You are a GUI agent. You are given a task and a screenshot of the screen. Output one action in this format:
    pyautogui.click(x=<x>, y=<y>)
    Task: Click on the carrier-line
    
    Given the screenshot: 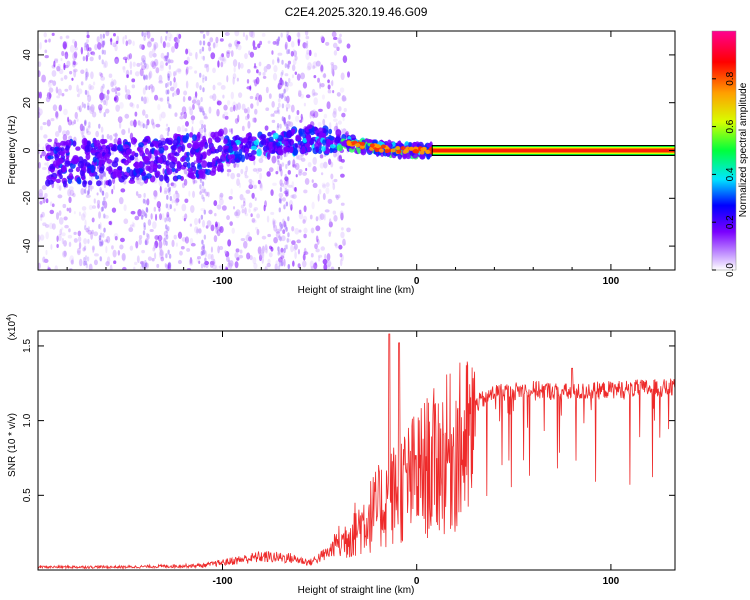 What is the action you would take?
    pyautogui.click(x=553, y=150)
    